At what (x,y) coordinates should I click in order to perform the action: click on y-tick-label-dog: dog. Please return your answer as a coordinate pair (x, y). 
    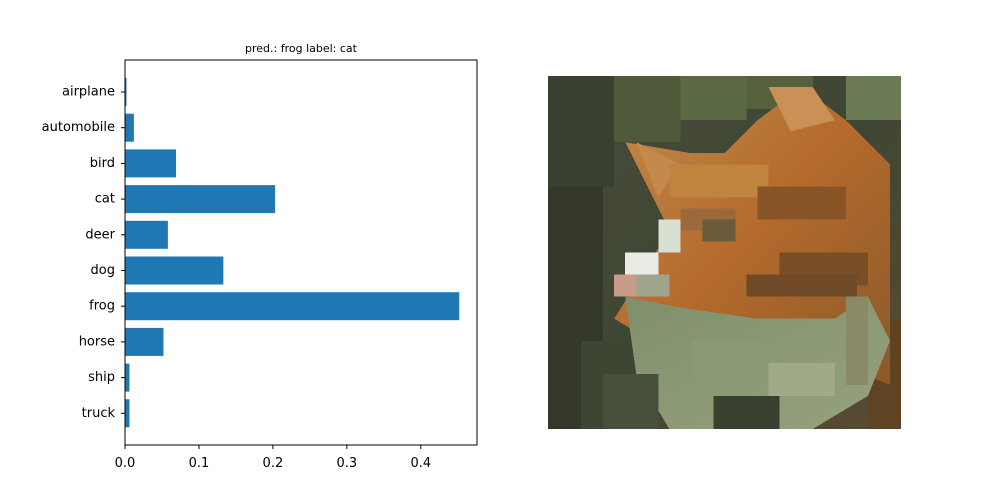
    Looking at the image, I should click on (103, 270).